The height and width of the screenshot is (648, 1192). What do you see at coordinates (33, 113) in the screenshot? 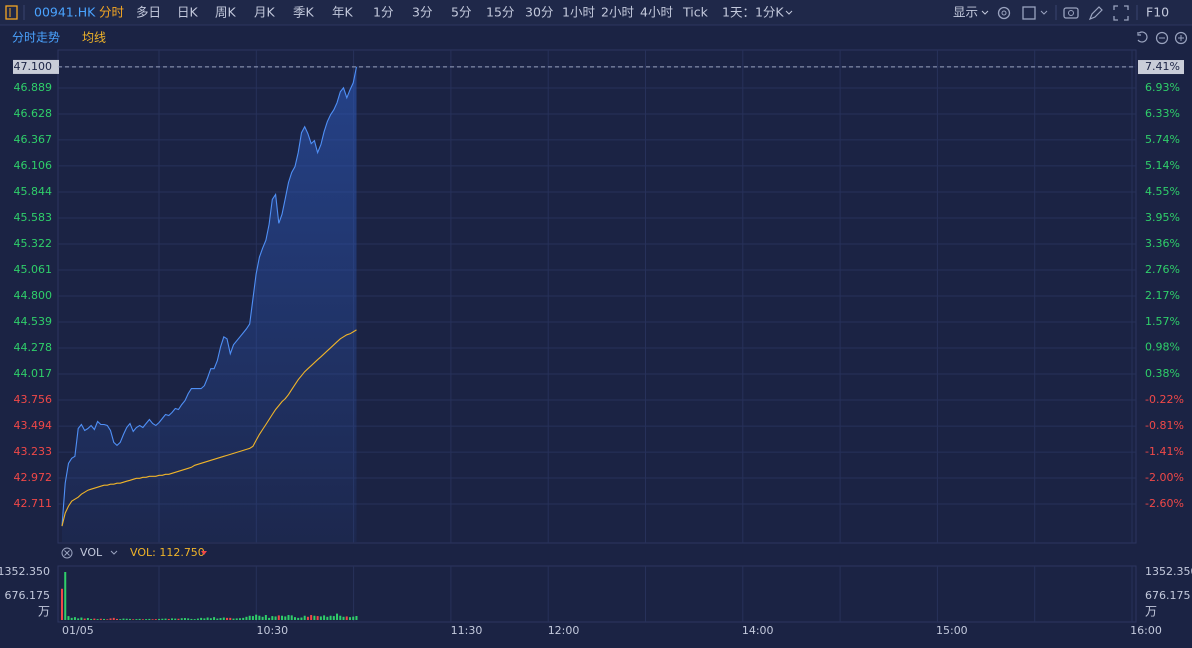
I see `y-tick-label: 46.628` at bounding box center [33, 113].